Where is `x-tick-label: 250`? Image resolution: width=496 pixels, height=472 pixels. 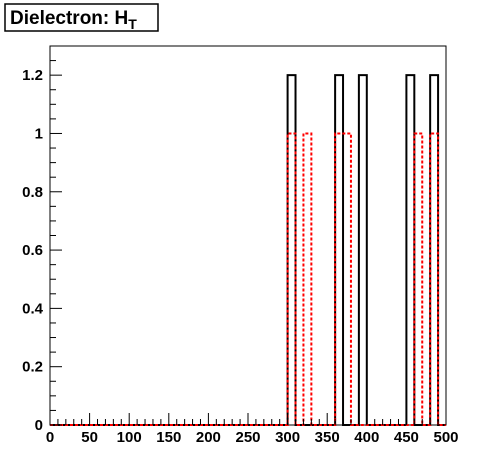
x-tick-label: 250 is located at coordinates (247, 437).